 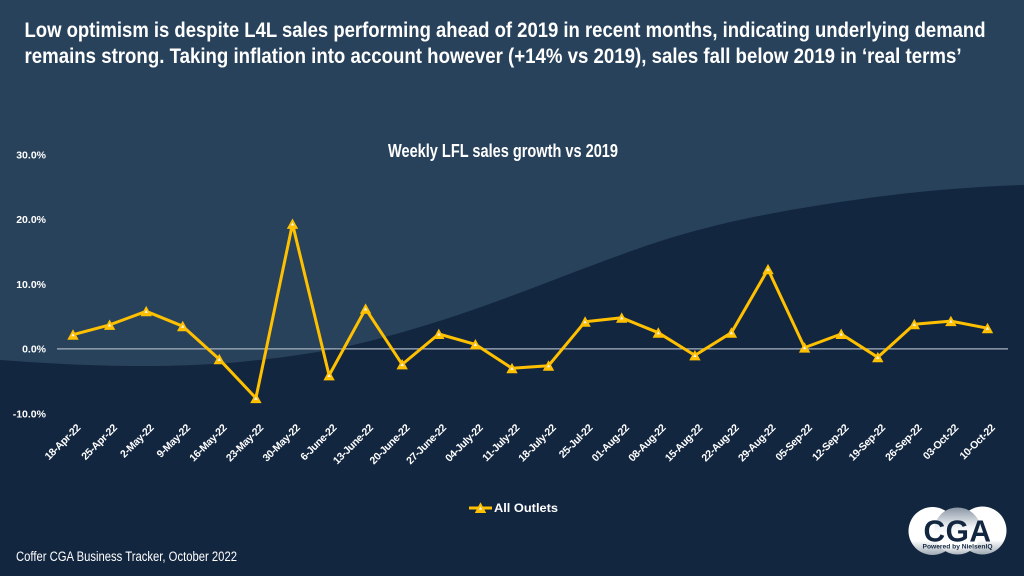 I want to click on svg-text: All Outlets, so click(x=526, y=508).